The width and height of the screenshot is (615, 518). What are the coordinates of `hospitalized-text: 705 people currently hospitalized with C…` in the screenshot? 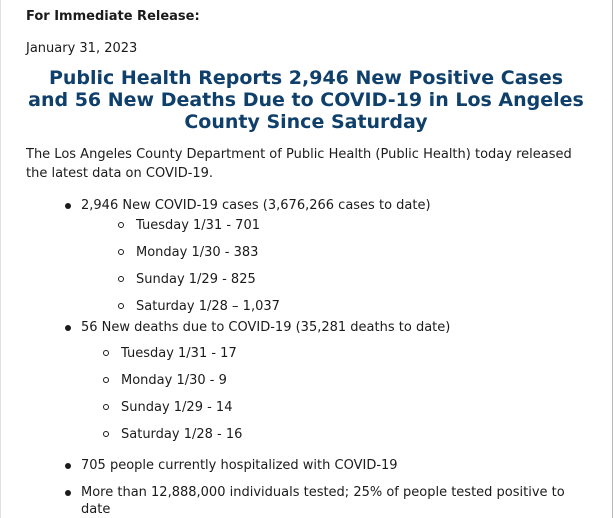 It's located at (239, 465).